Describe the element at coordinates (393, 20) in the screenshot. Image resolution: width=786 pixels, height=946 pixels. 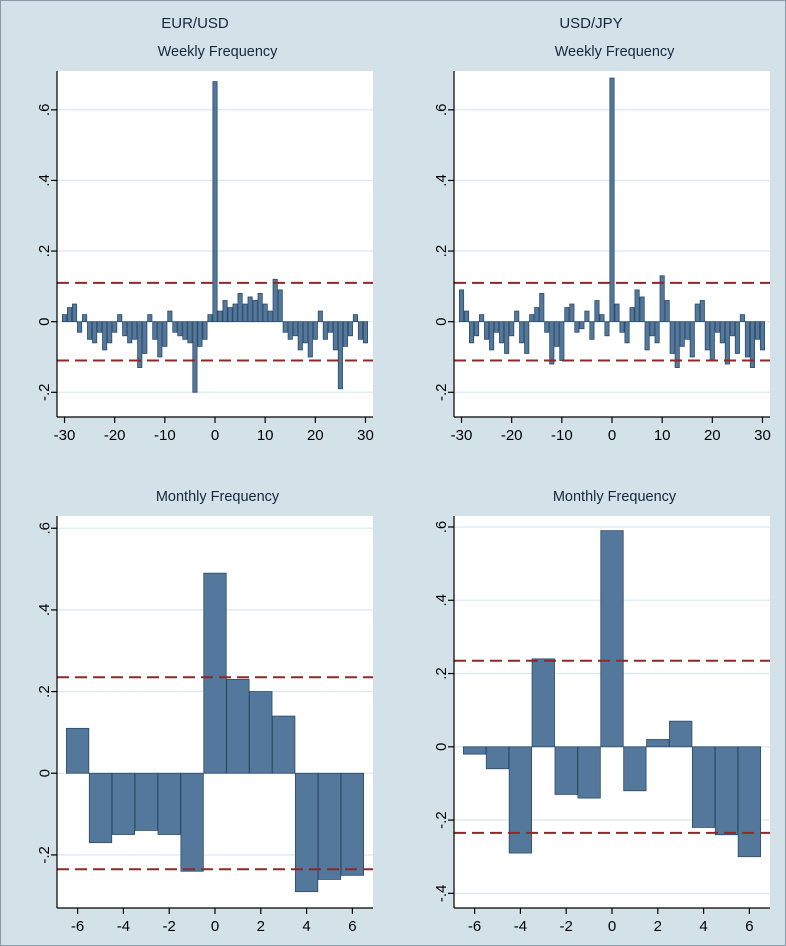
I see `column-titles: EUR/USD USD/JPY` at that location.